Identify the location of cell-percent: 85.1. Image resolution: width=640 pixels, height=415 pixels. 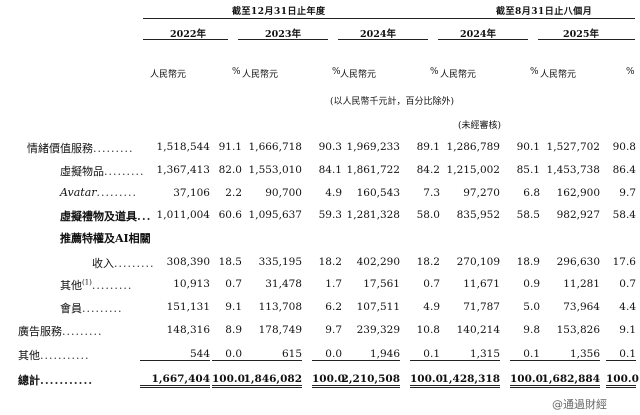
(528, 170).